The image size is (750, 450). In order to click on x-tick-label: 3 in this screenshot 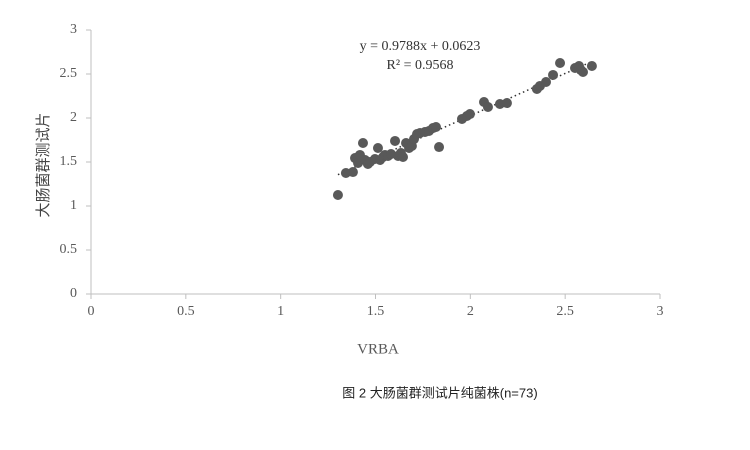, I will do `click(660, 311)`.